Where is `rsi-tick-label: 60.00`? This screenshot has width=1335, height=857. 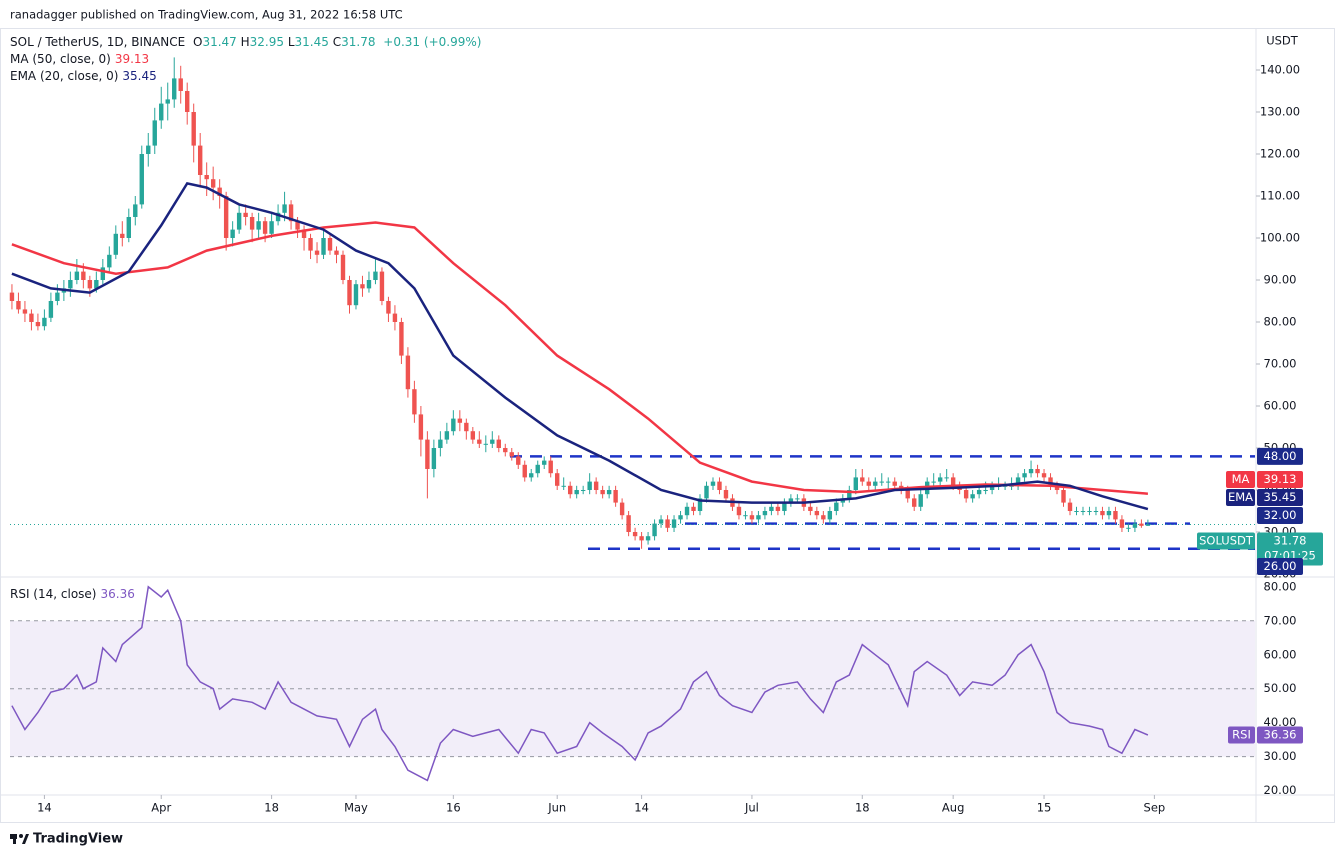 rsi-tick-label: 60.00 is located at coordinates (1280, 654).